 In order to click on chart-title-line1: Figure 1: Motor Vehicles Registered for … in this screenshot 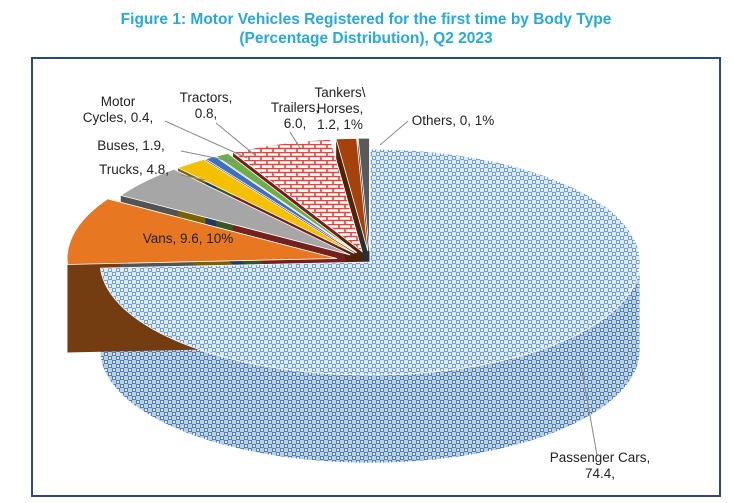, I will do `click(366, 19)`.